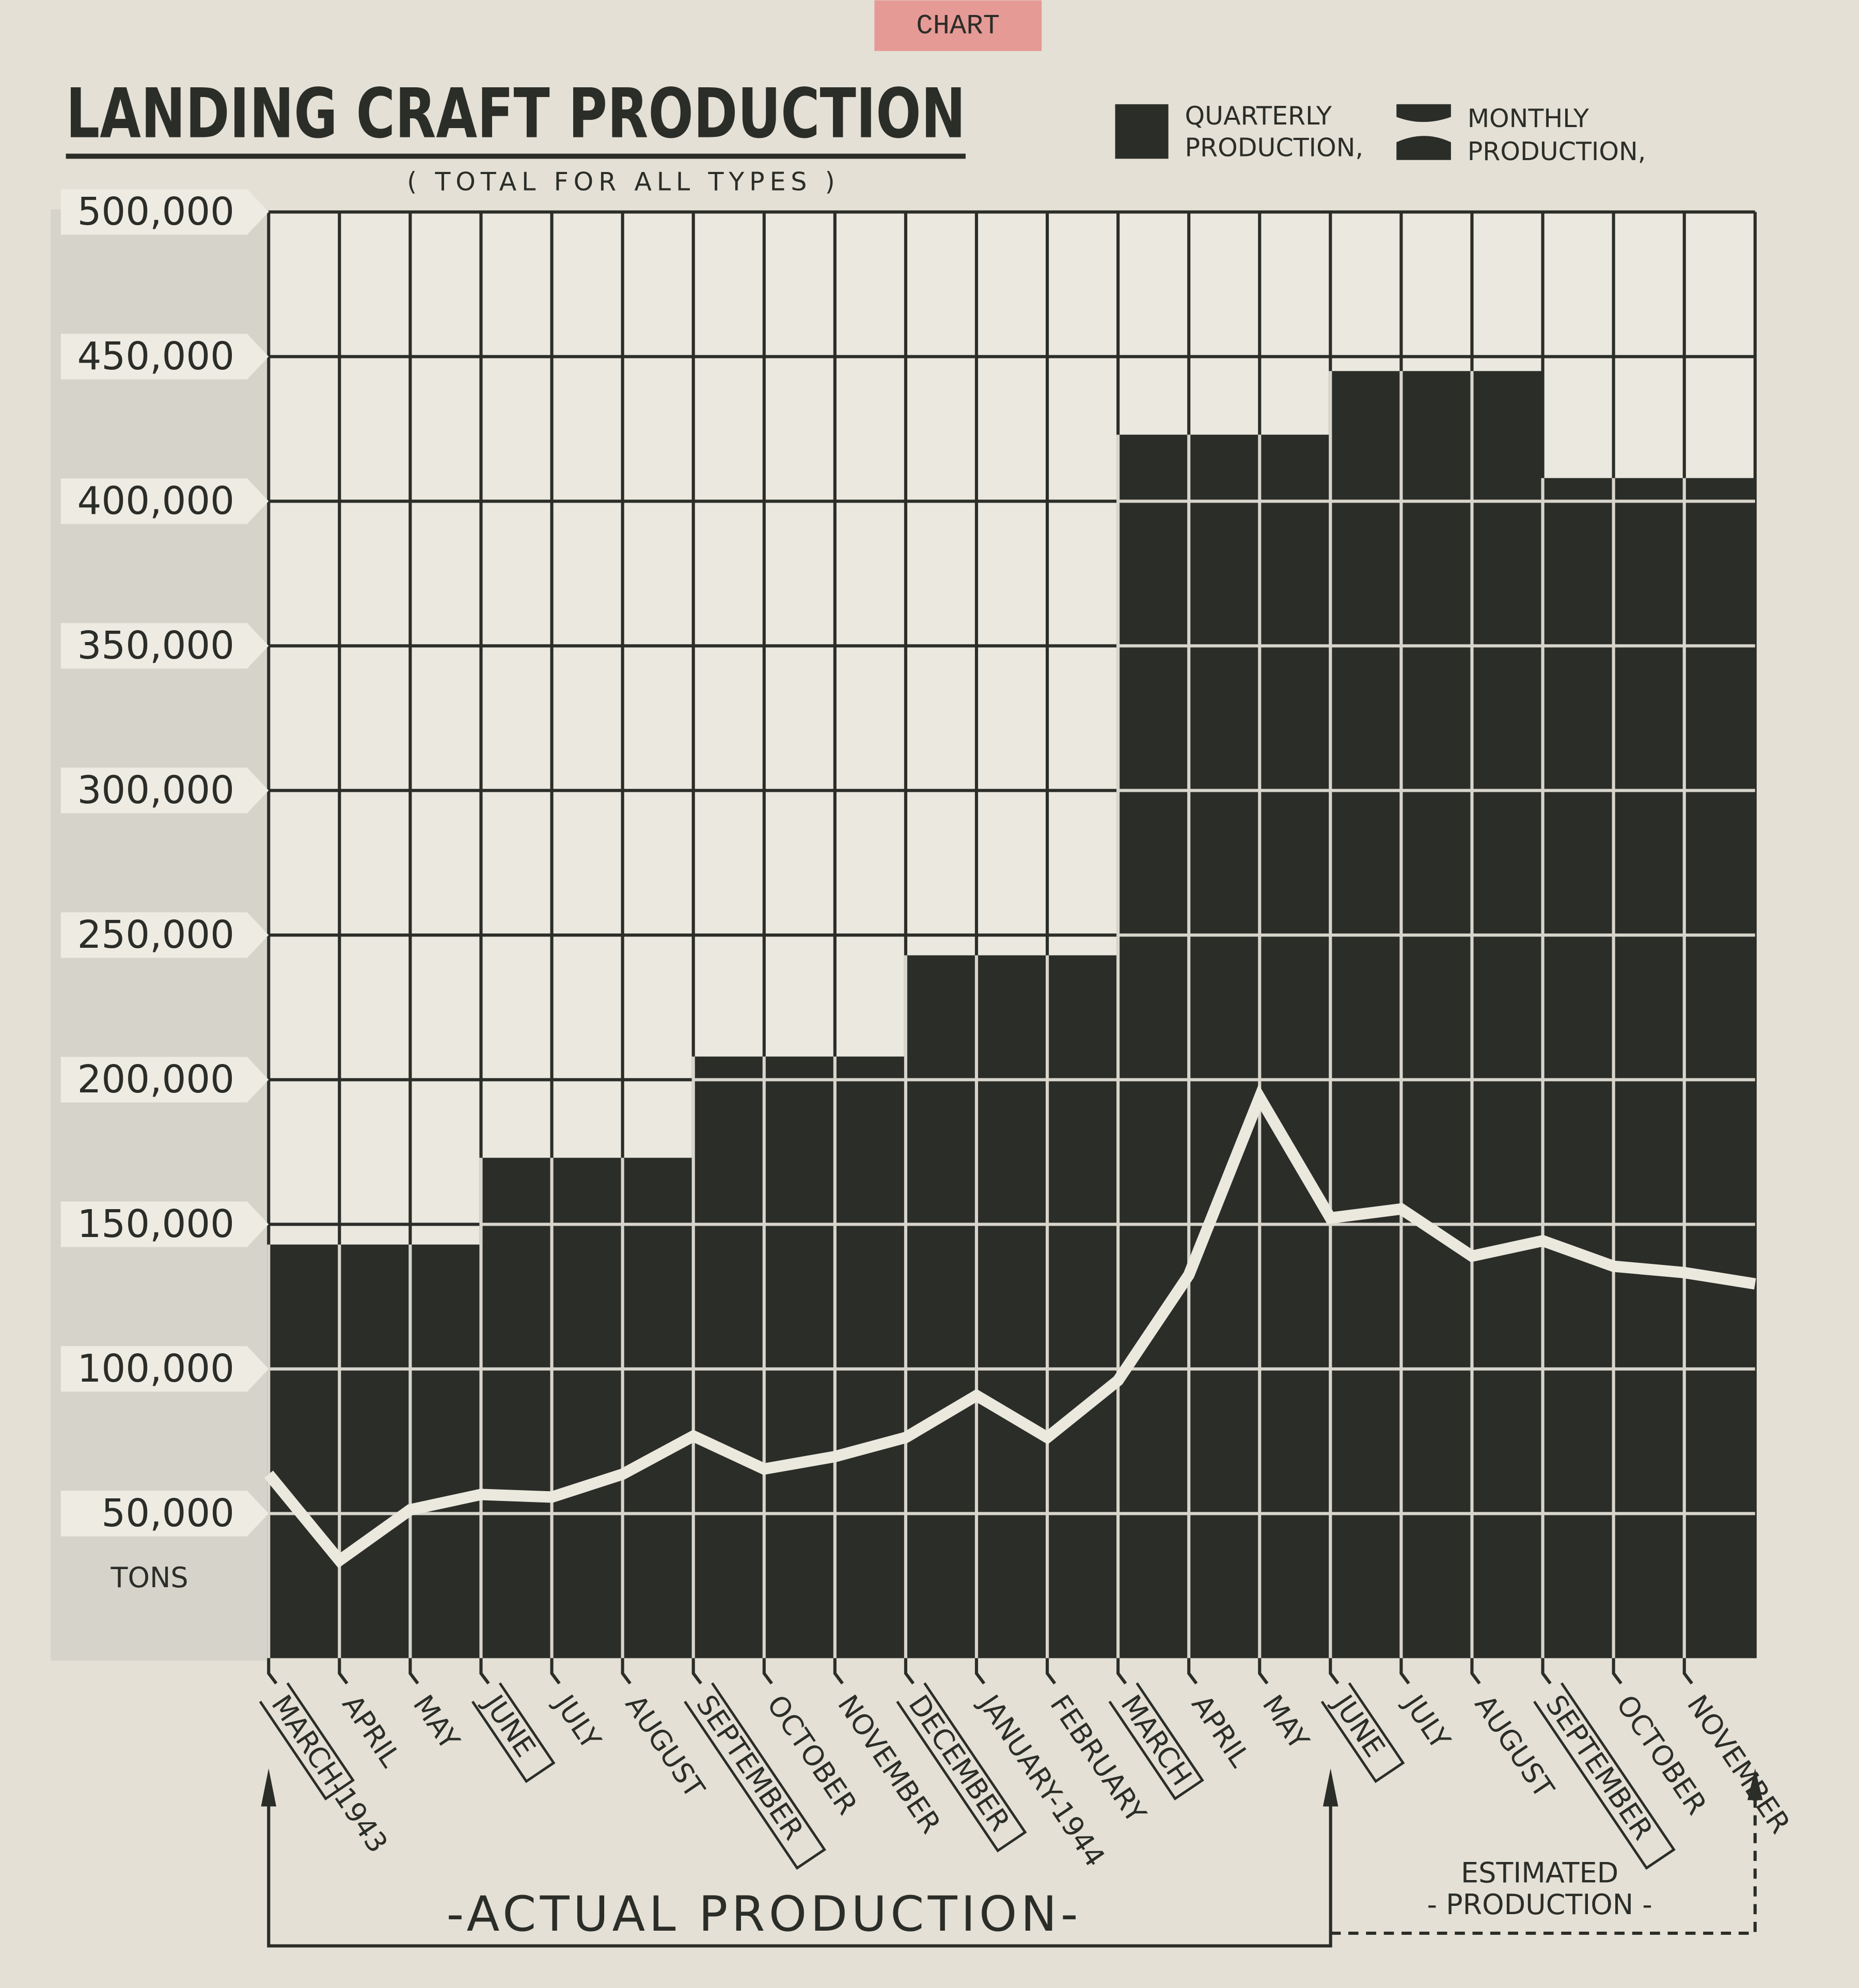 The height and width of the screenshot is (1988, 1859). What do you see at coordinates (1528, 118) in the screenshot?
I see `legend-label: MONTHLY` at bounding box center [1528, 118].